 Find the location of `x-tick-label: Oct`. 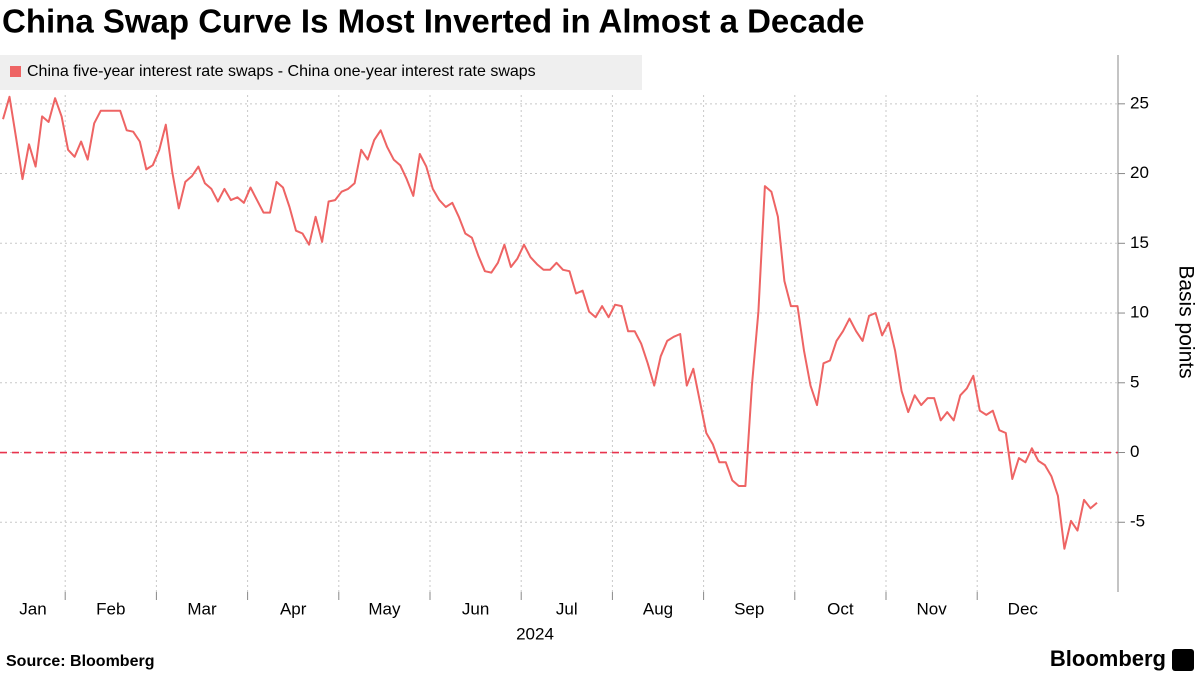

x-tick-label: Oct is located at coordinates (840, 608).